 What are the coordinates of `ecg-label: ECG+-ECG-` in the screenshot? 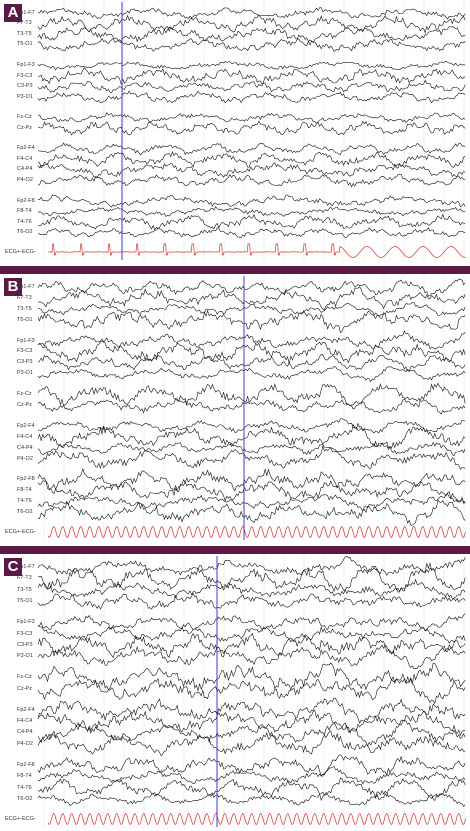 It's located at (20, 818).